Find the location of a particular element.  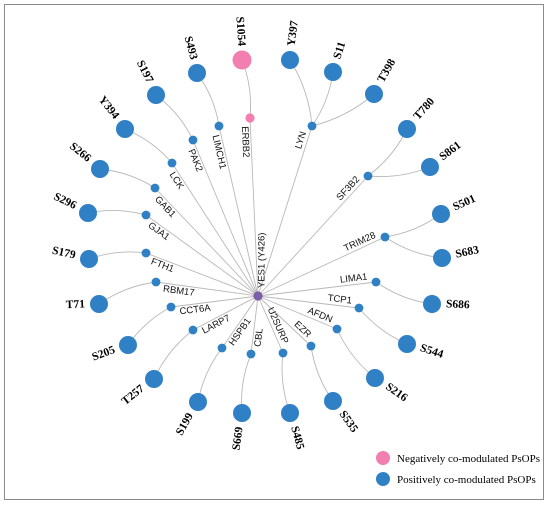

gene-node-hspb1 is located at coordinates (222, 348).